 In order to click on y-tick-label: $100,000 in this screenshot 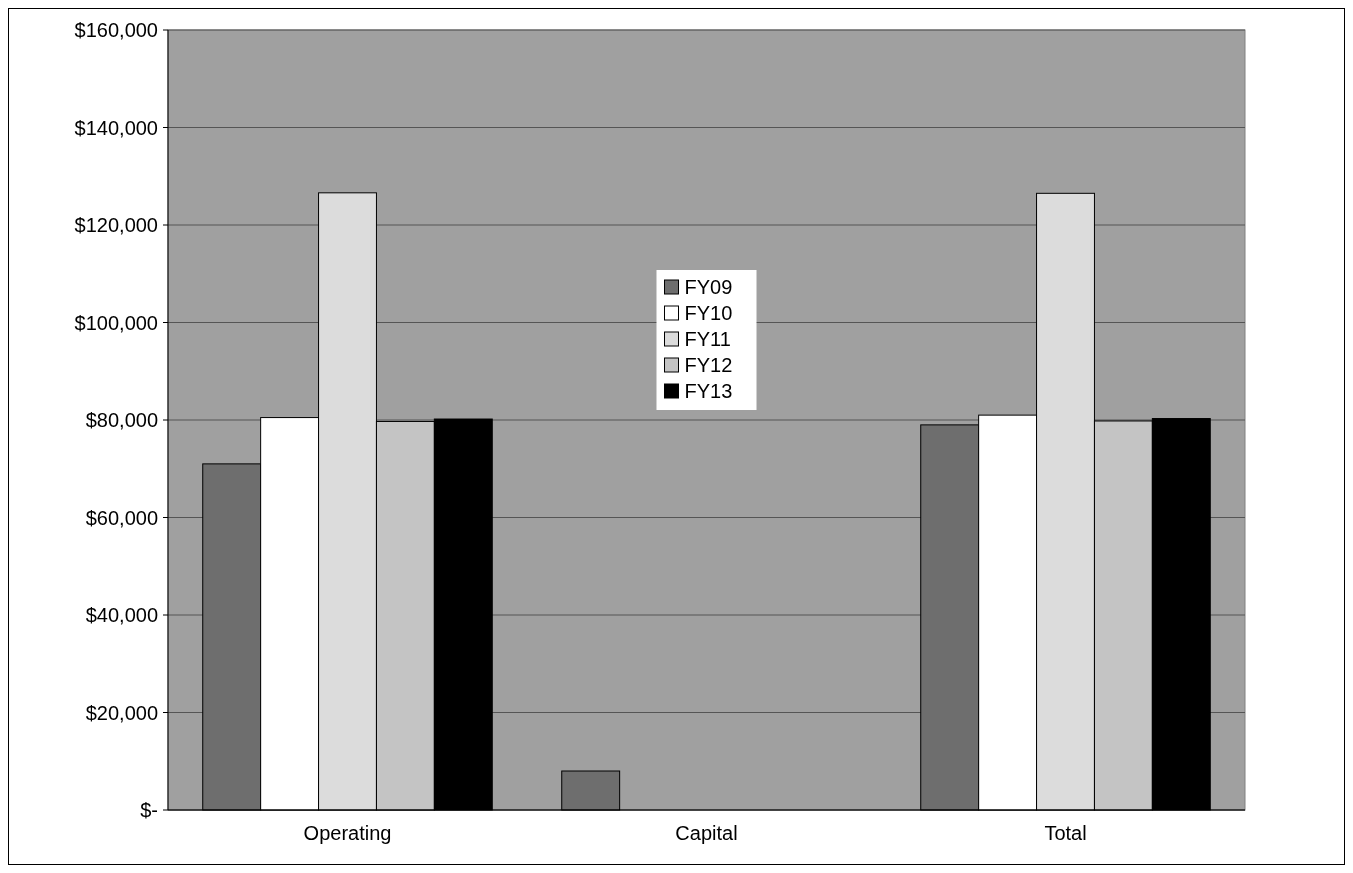, I will do `click(116, 322)`.